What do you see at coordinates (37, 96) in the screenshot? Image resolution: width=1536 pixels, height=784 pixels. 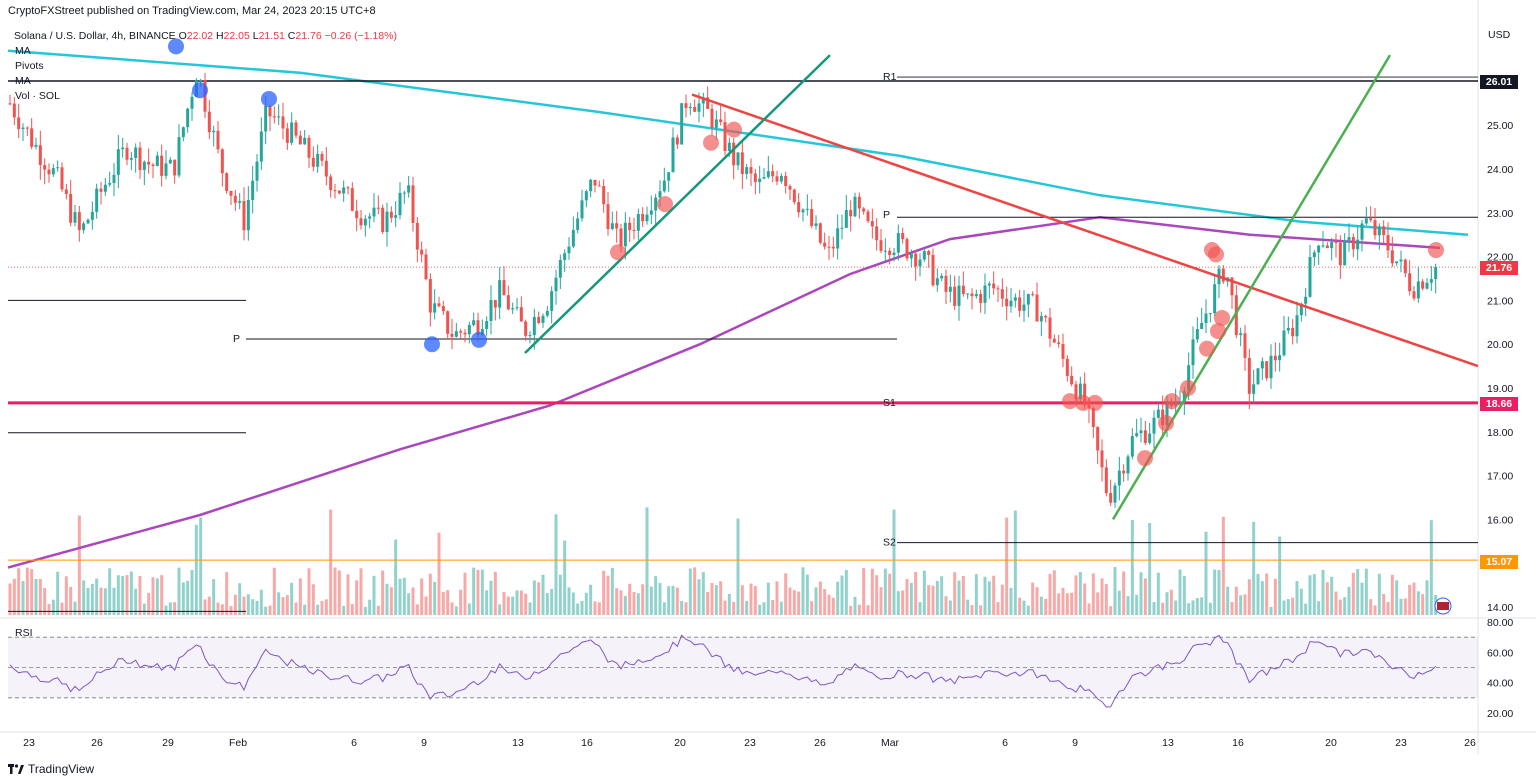 I see `indicator-volume: Vol · SOL` at bounding box center [37, 96].